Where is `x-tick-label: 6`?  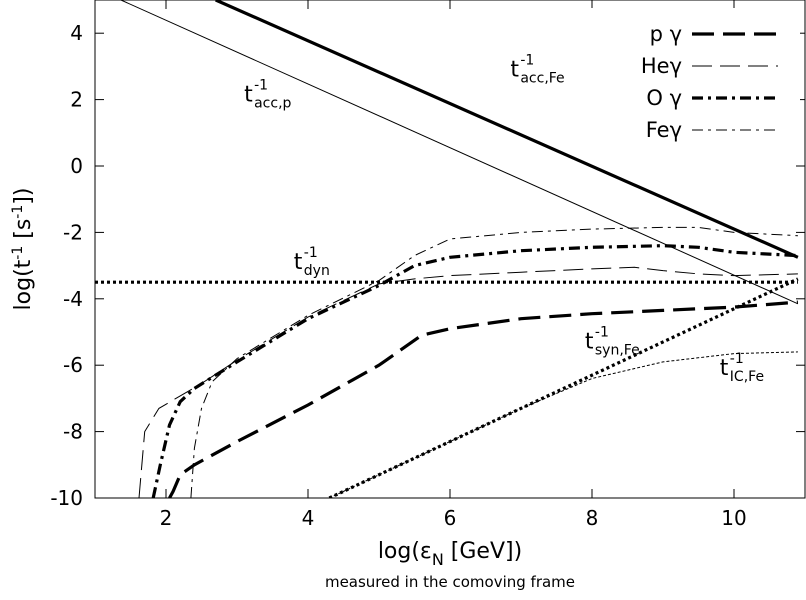
x-tick-label: 6 is located at coordinates (450, 518).